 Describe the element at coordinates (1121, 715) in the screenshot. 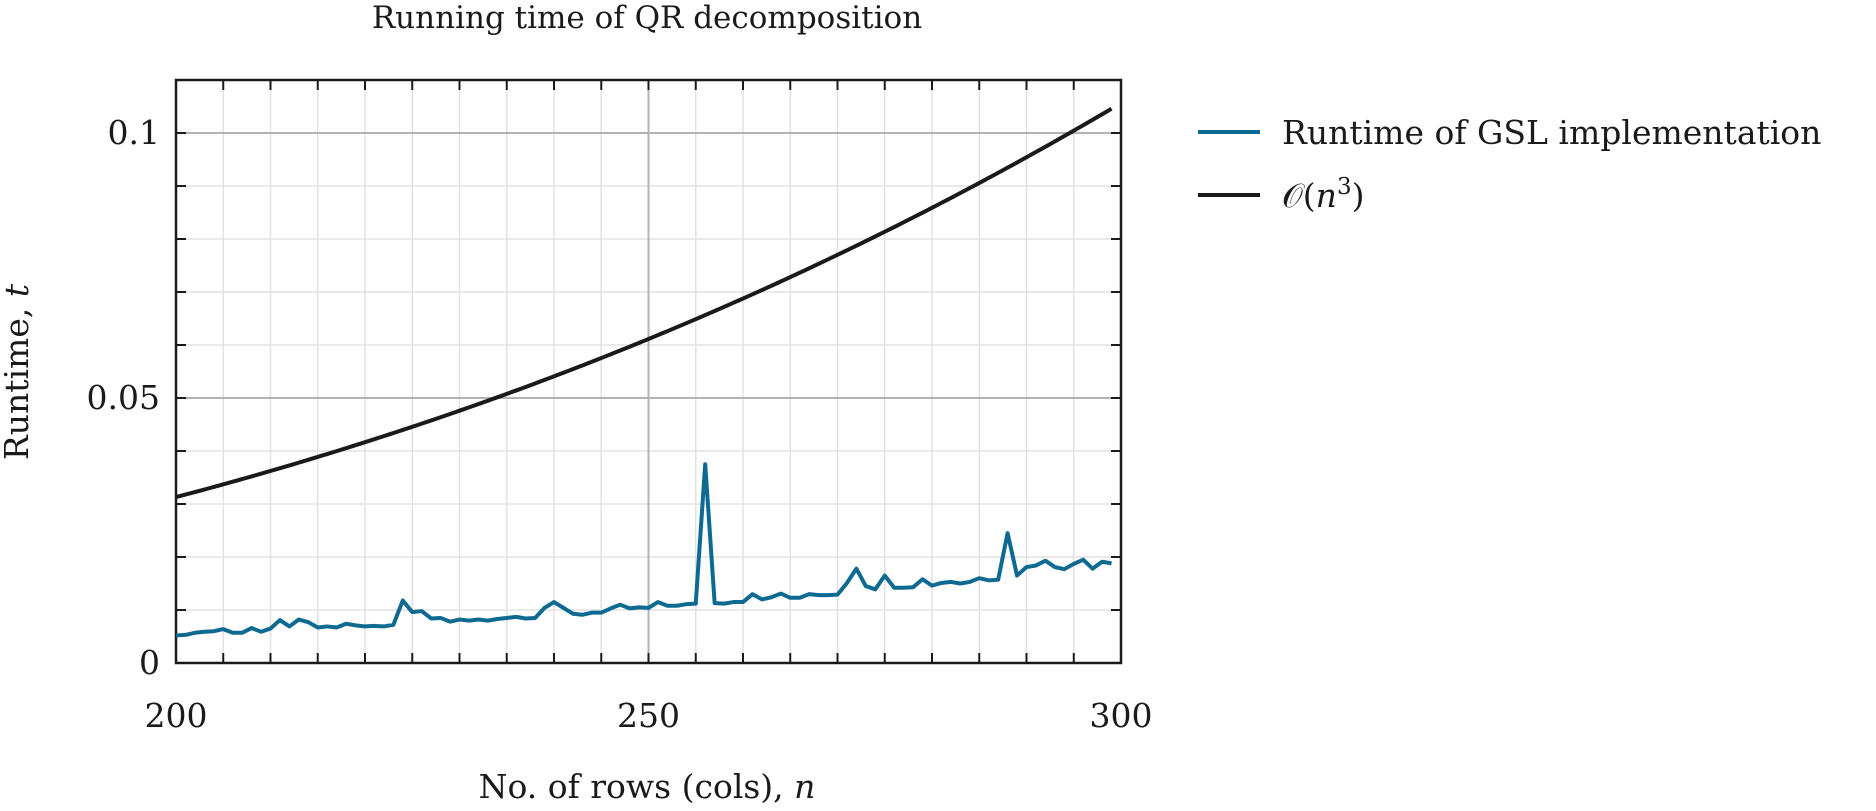

I see `x-tick-label: 300` at that location.